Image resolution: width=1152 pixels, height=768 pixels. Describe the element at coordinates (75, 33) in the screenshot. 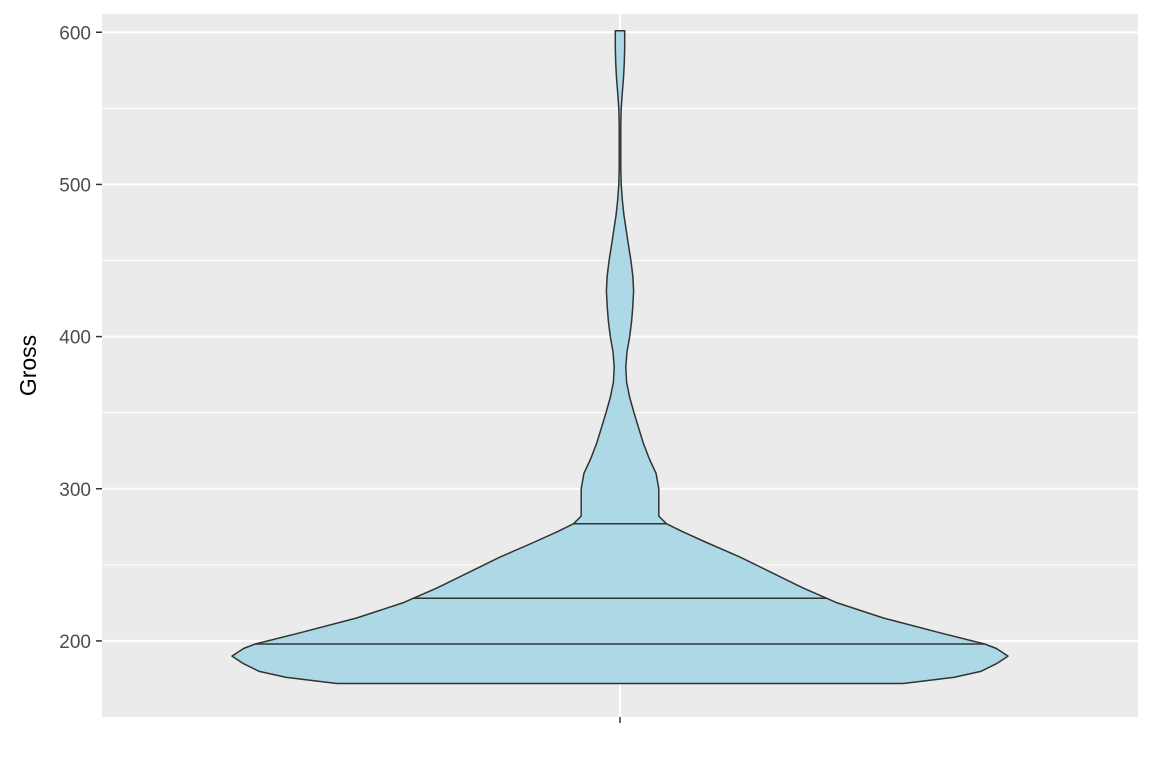

I see `y-tick-label: 600` at that location.